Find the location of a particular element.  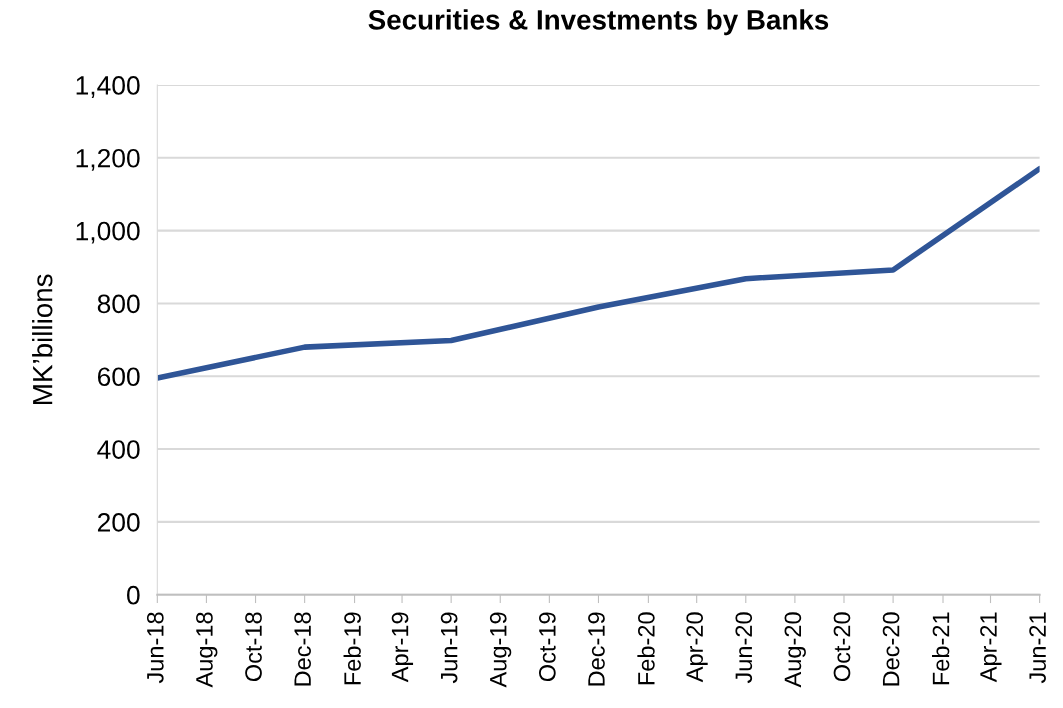

x-tick-label: Jun-20 is located at coordinates (744, 648).